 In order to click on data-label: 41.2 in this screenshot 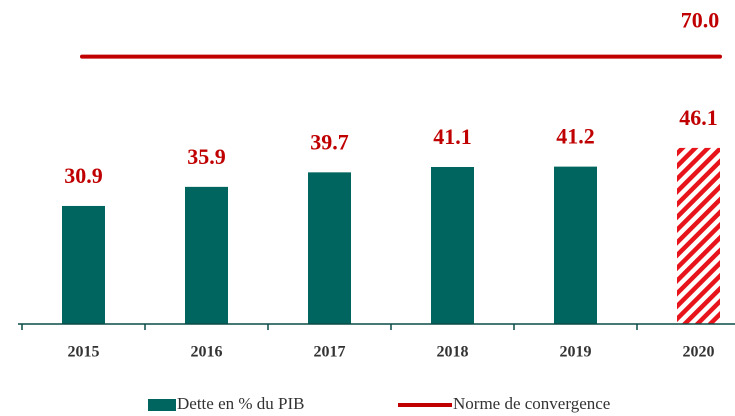, I will do `click(575, 136)`.